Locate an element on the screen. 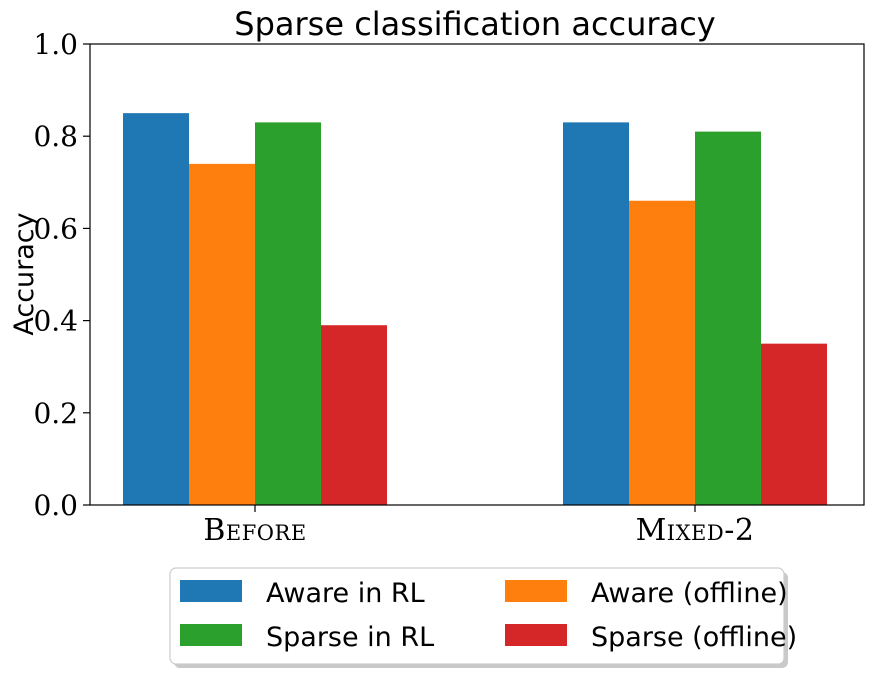  x-tick-label: Mixed-2 is located at coordinates (695, 530).